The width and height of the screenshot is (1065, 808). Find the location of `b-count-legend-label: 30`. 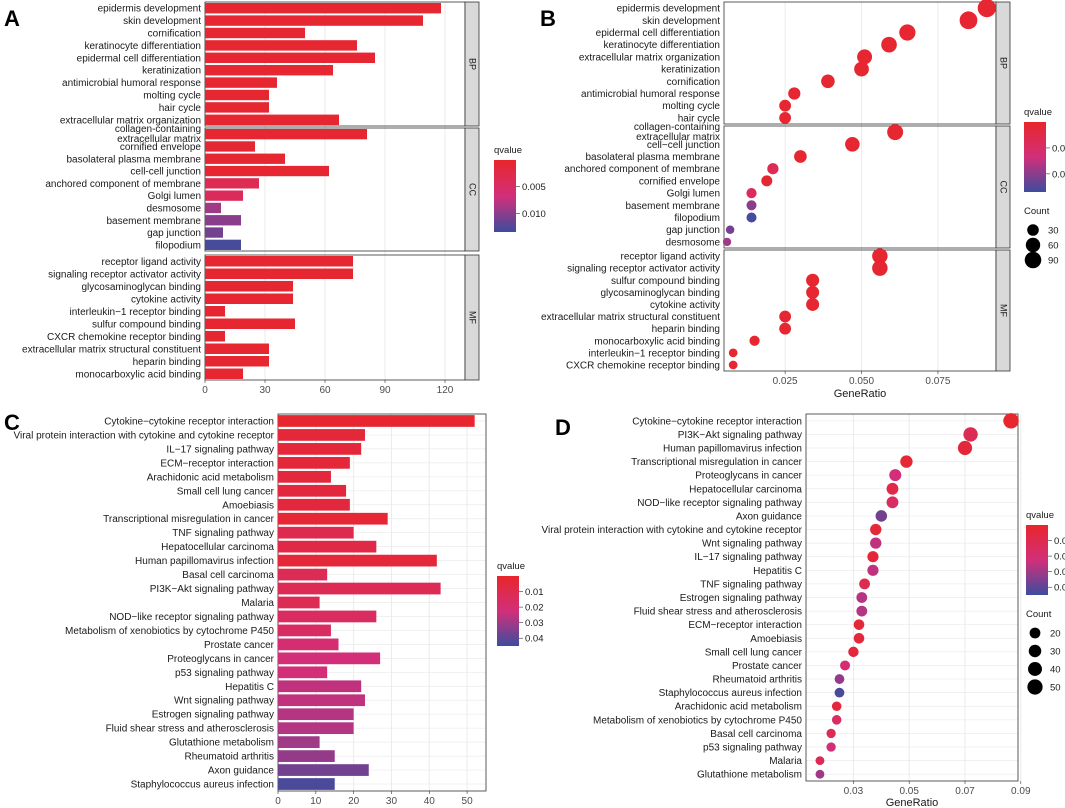

b-count-legend-label: 30 is located at coordinates (1053, 231).